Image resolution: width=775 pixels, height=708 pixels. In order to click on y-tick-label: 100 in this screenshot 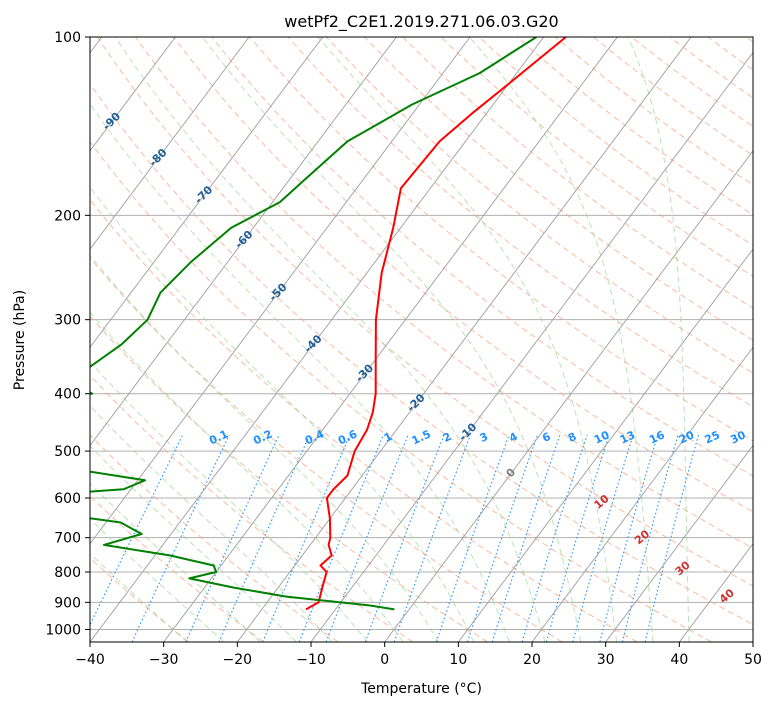, I will do `click(67, 38)`.